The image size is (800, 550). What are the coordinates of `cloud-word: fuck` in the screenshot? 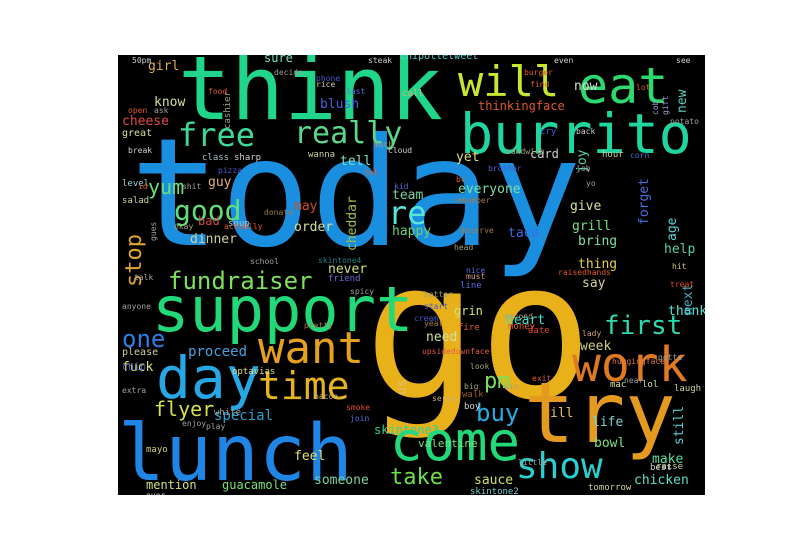 It's located at (138, 367).